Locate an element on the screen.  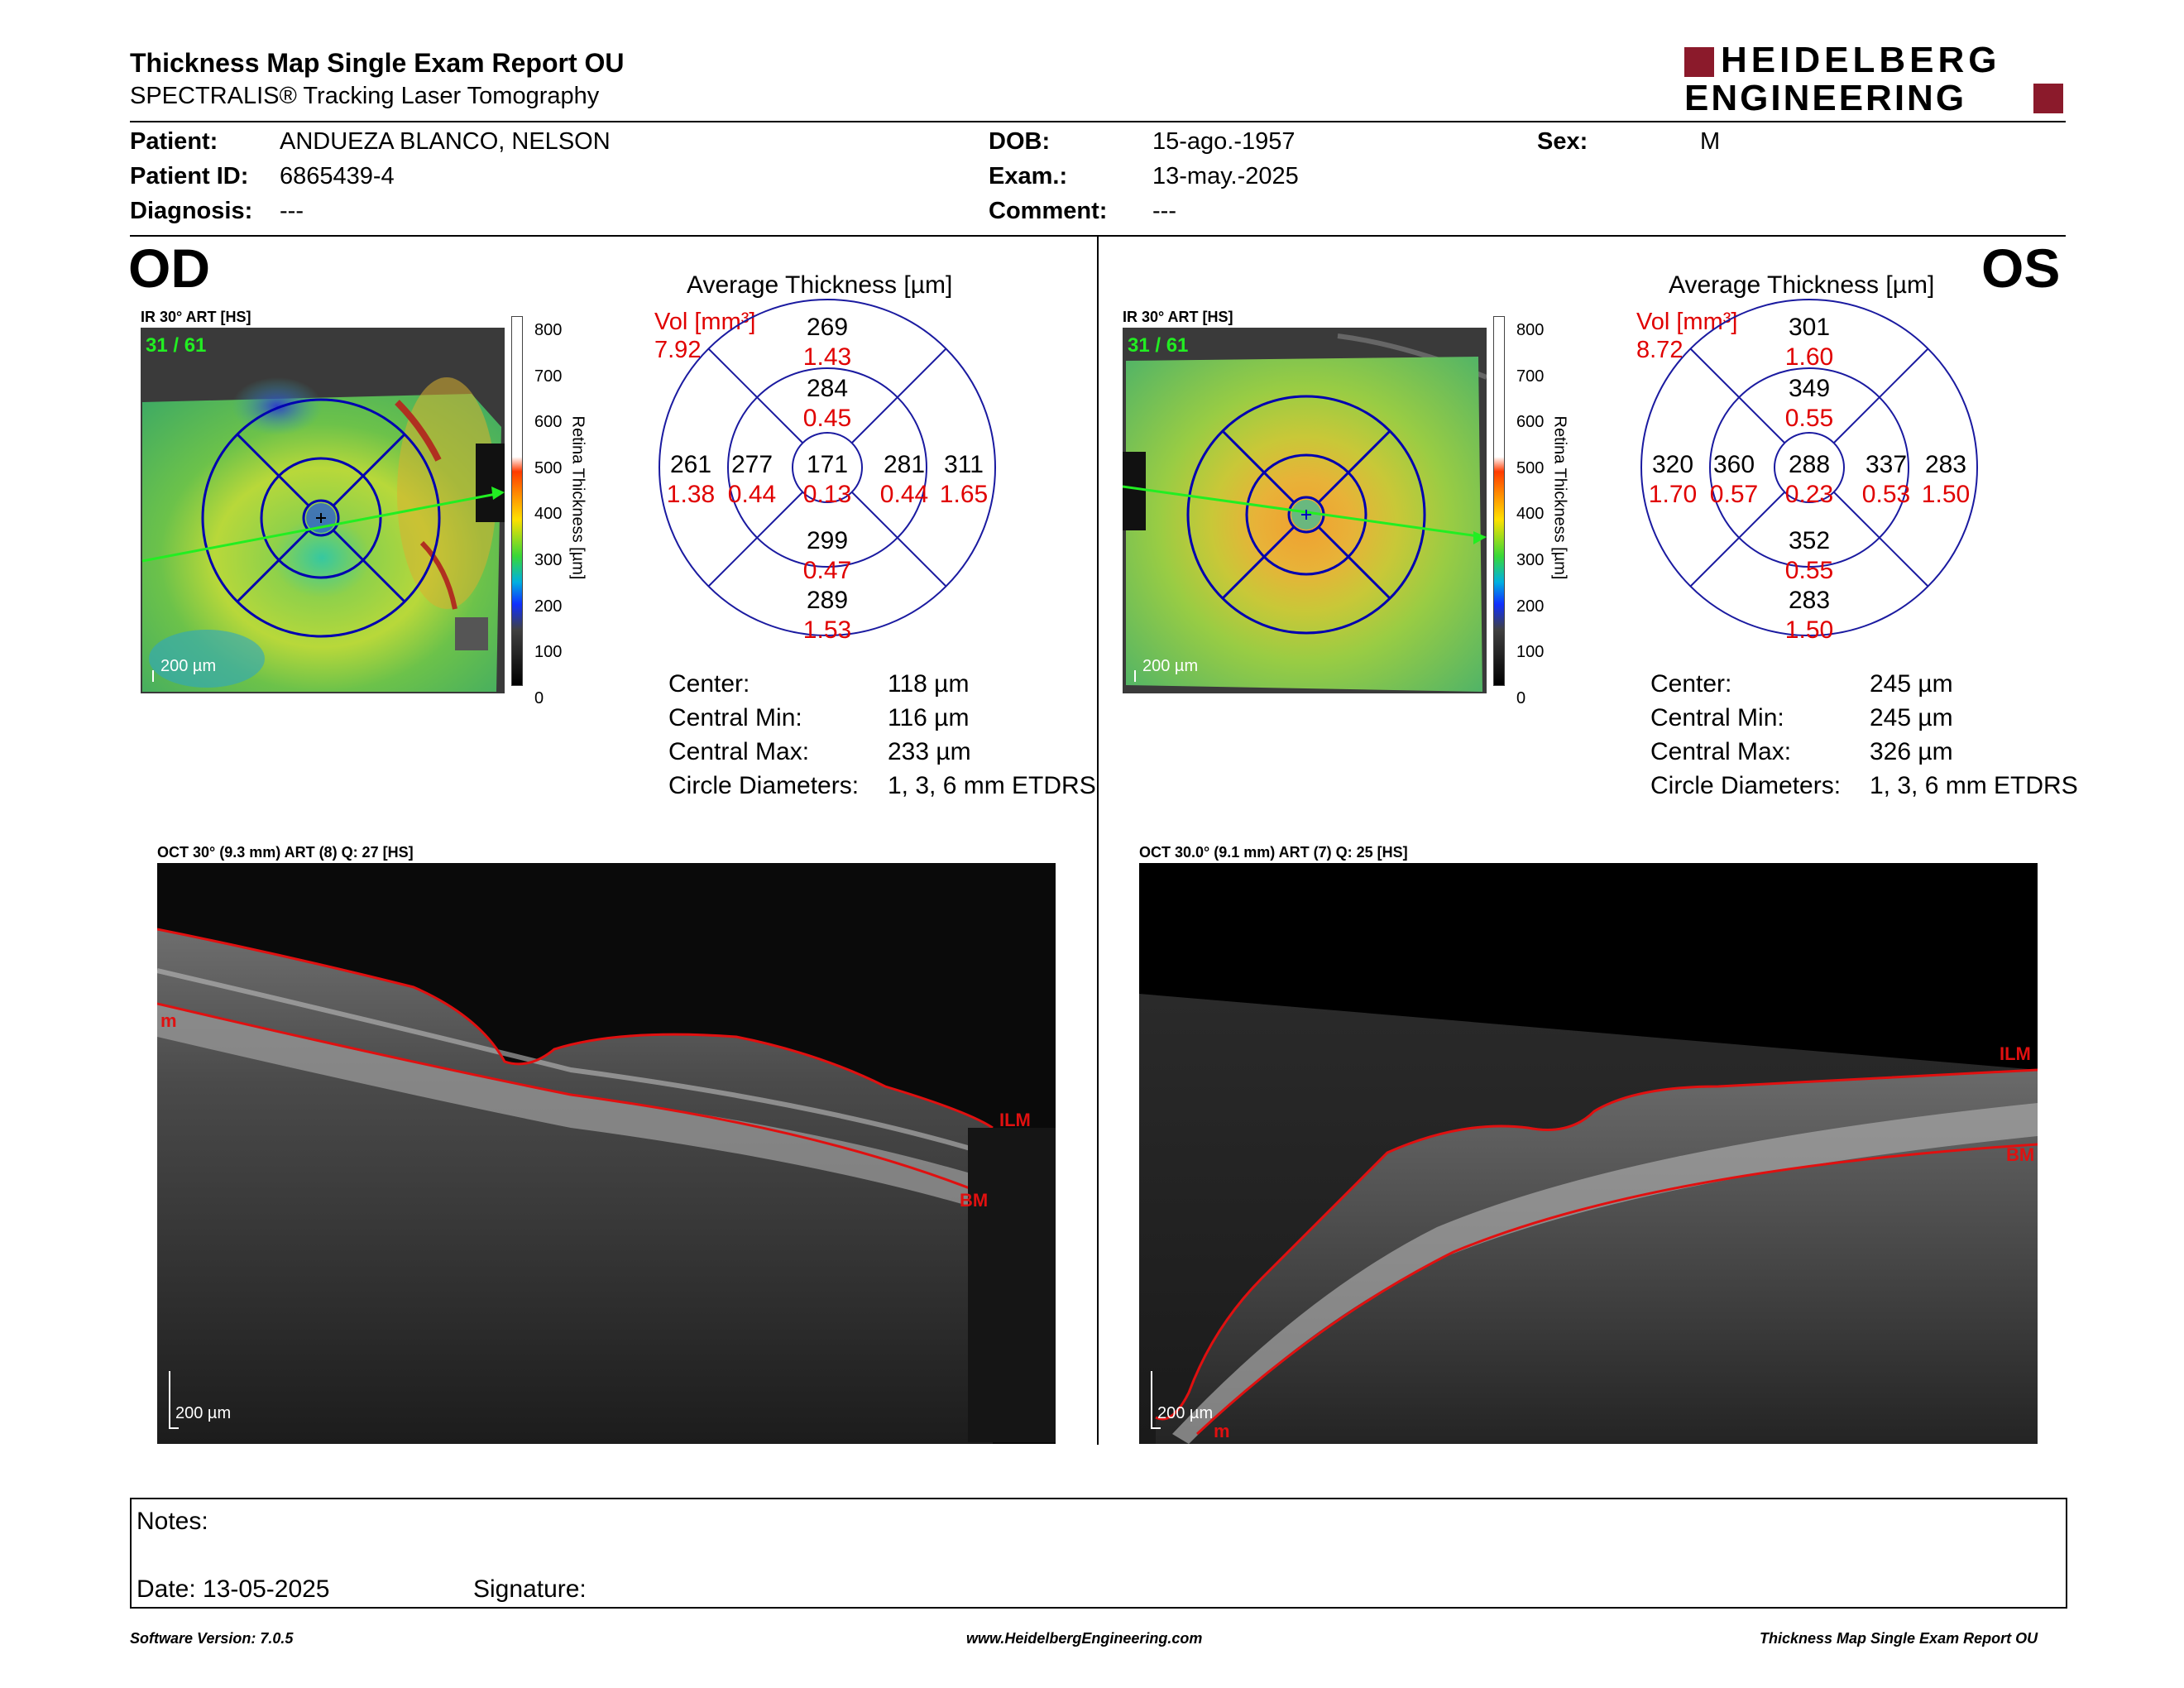
od-cmin-value: 116 µm is located at coordinates (929, 717).